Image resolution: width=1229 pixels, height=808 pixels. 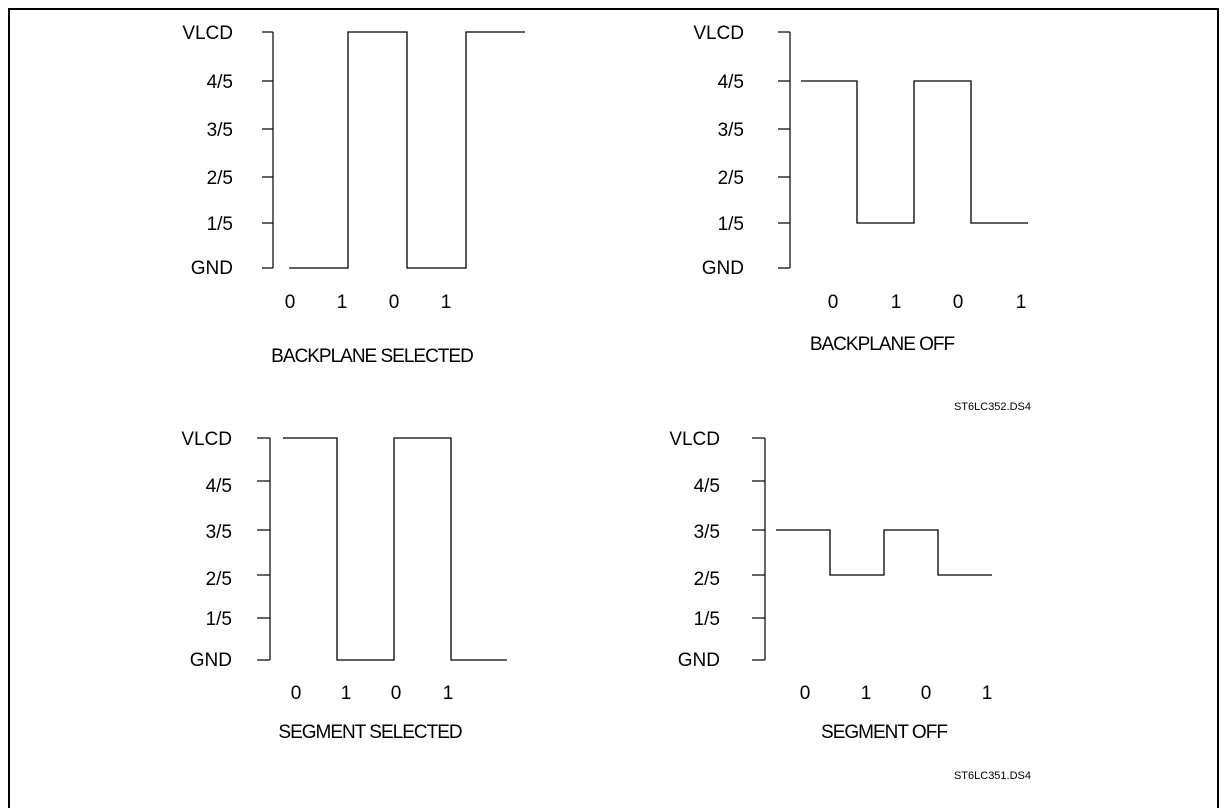 I want to click on waveform-segment-selected, so click(x=395, y=549).